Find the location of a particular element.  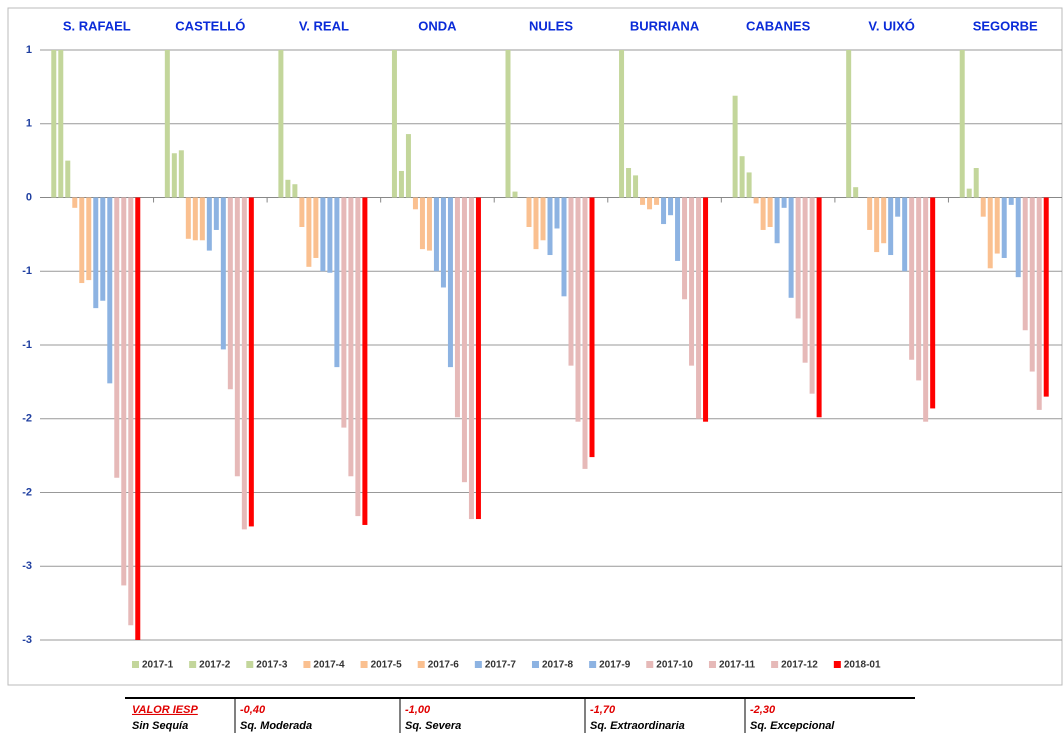

table-label: Sq. Moderada is located at coordinates (276, 726).